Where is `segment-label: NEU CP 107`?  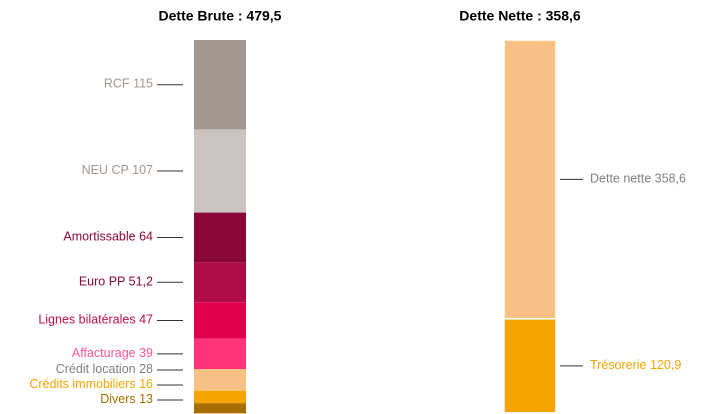 segment-label: NEU CP 107 is located at coordinates (117, 170).